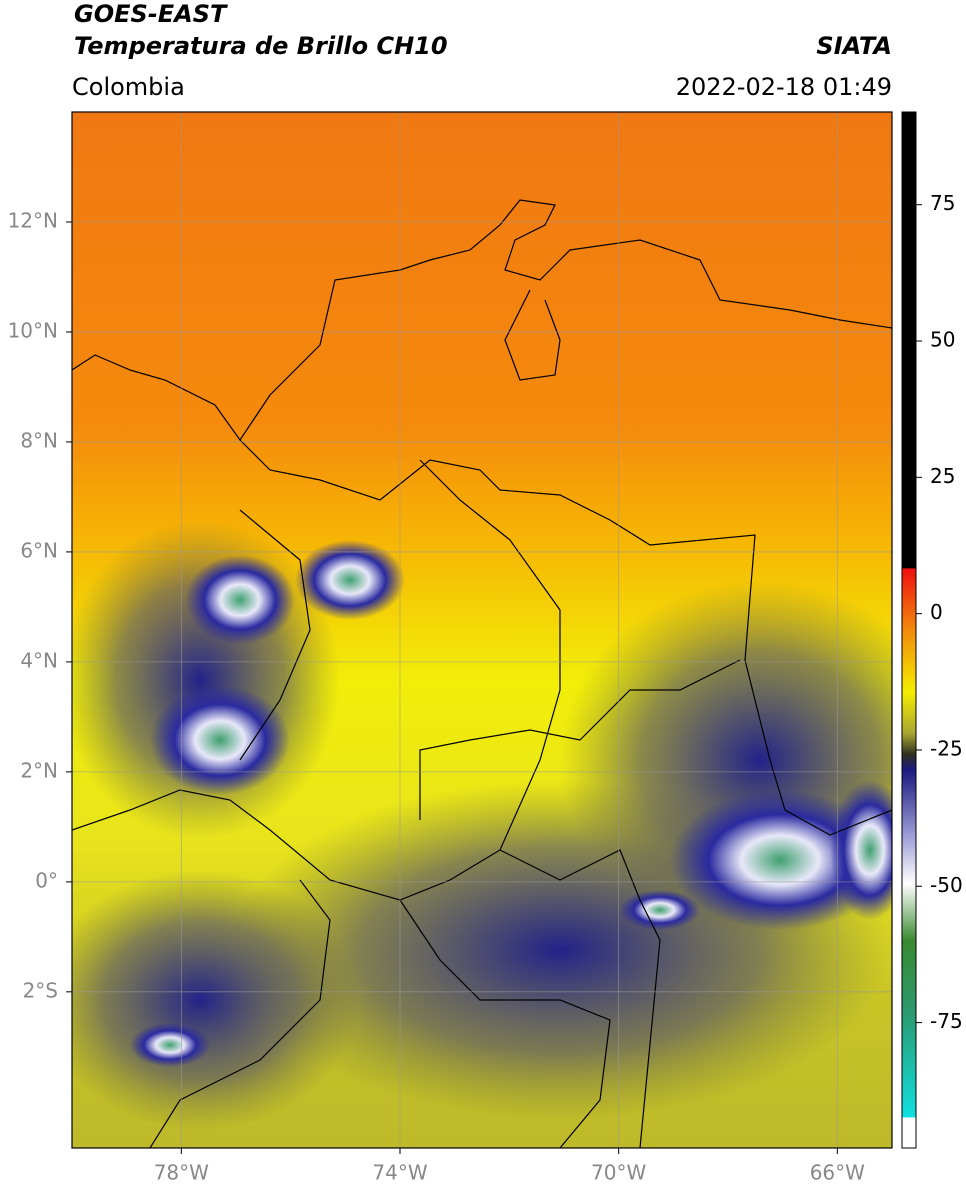 The height and width of the screenshot is (1190, 966). Describe the element at coordinates (942, 203) in the screenshot. I see `colorbar-tick-label: 75` at that location.